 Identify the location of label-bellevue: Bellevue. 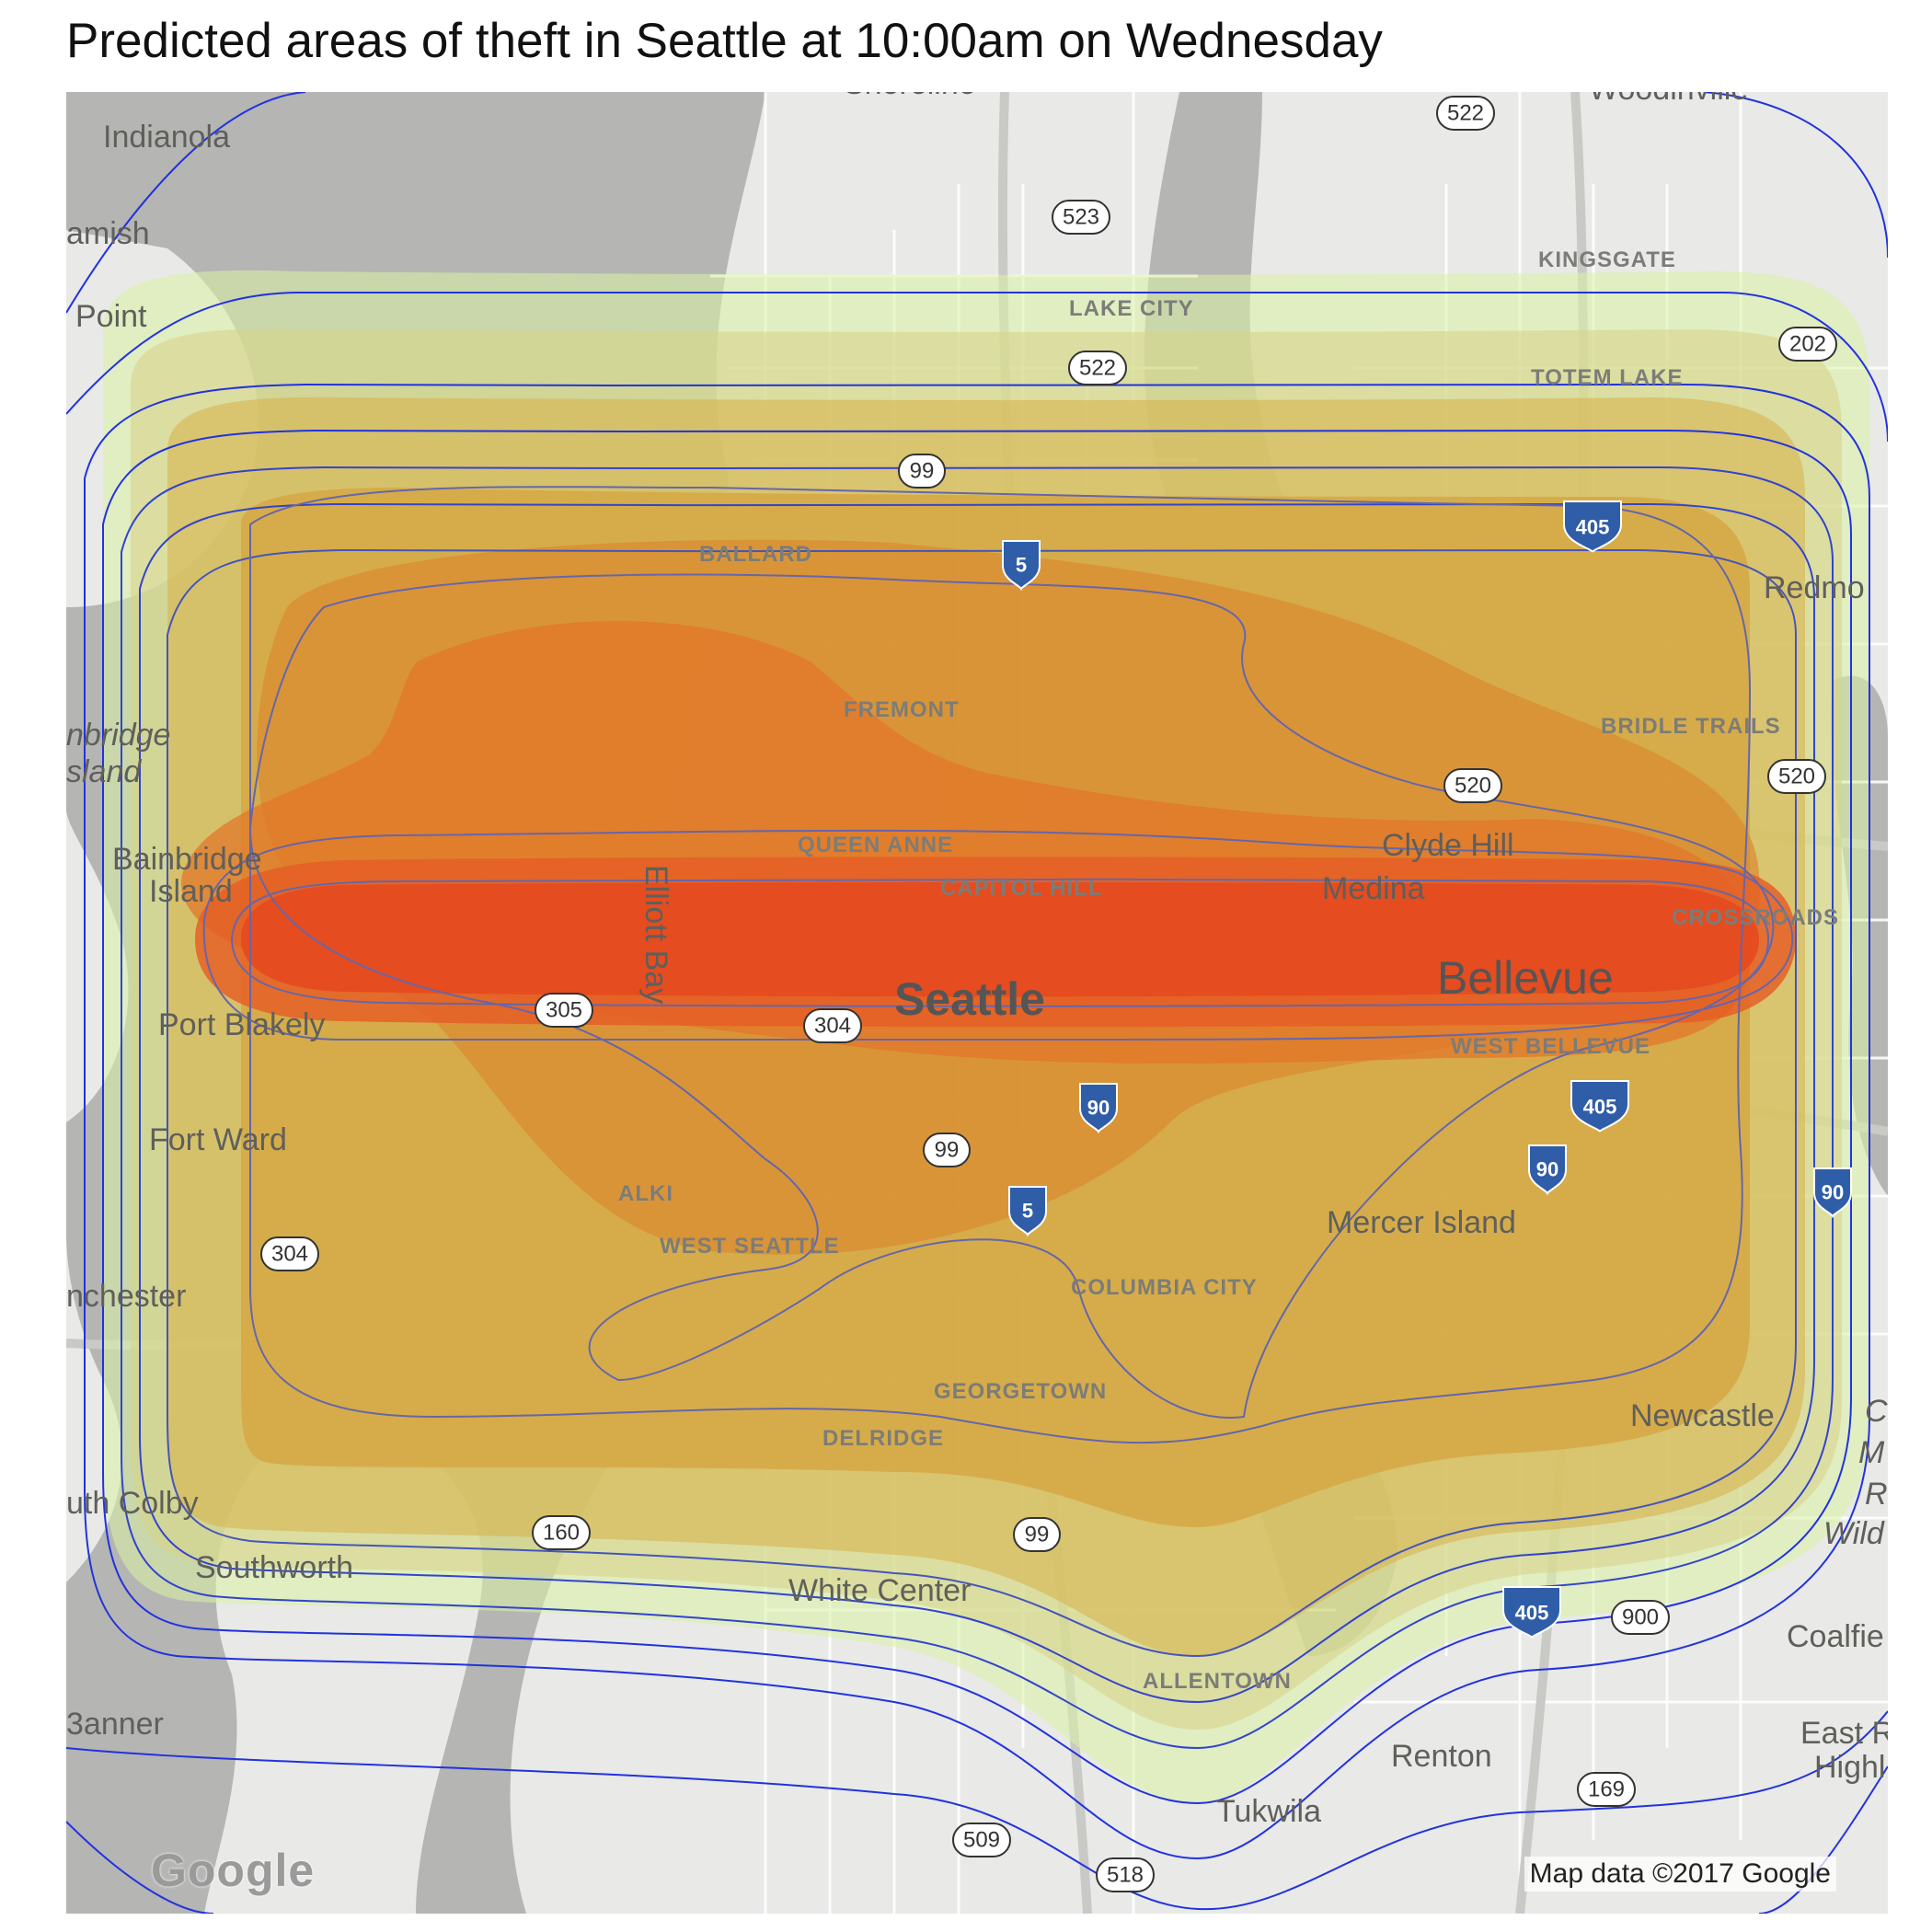
(1525, 978).